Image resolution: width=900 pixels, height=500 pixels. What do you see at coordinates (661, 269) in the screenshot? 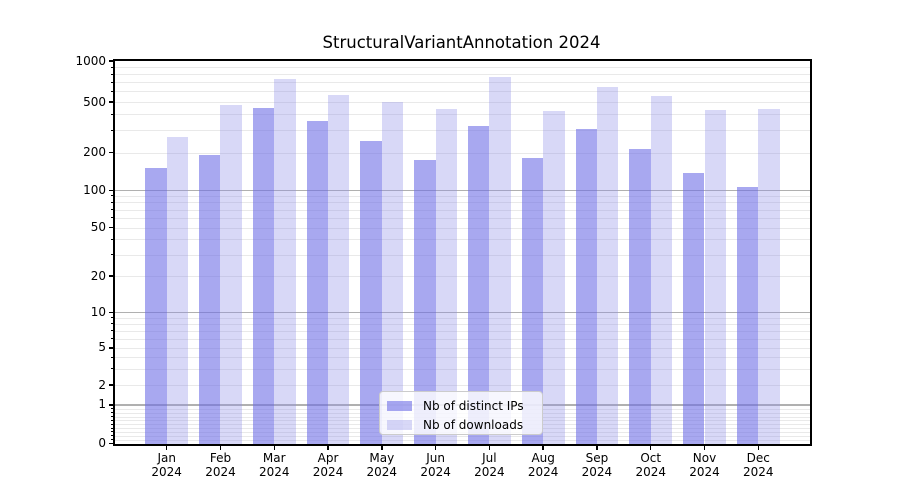
I see `bar-downloads-oct` at bounding box center [661, 269].